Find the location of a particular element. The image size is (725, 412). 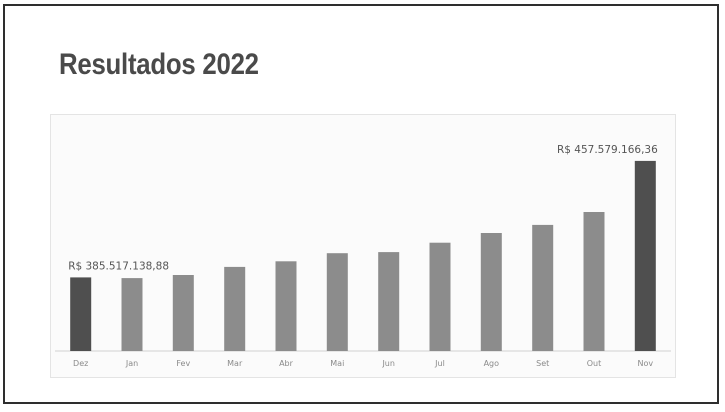

x-tick-label: Jun is located at coordinates (388, 363).